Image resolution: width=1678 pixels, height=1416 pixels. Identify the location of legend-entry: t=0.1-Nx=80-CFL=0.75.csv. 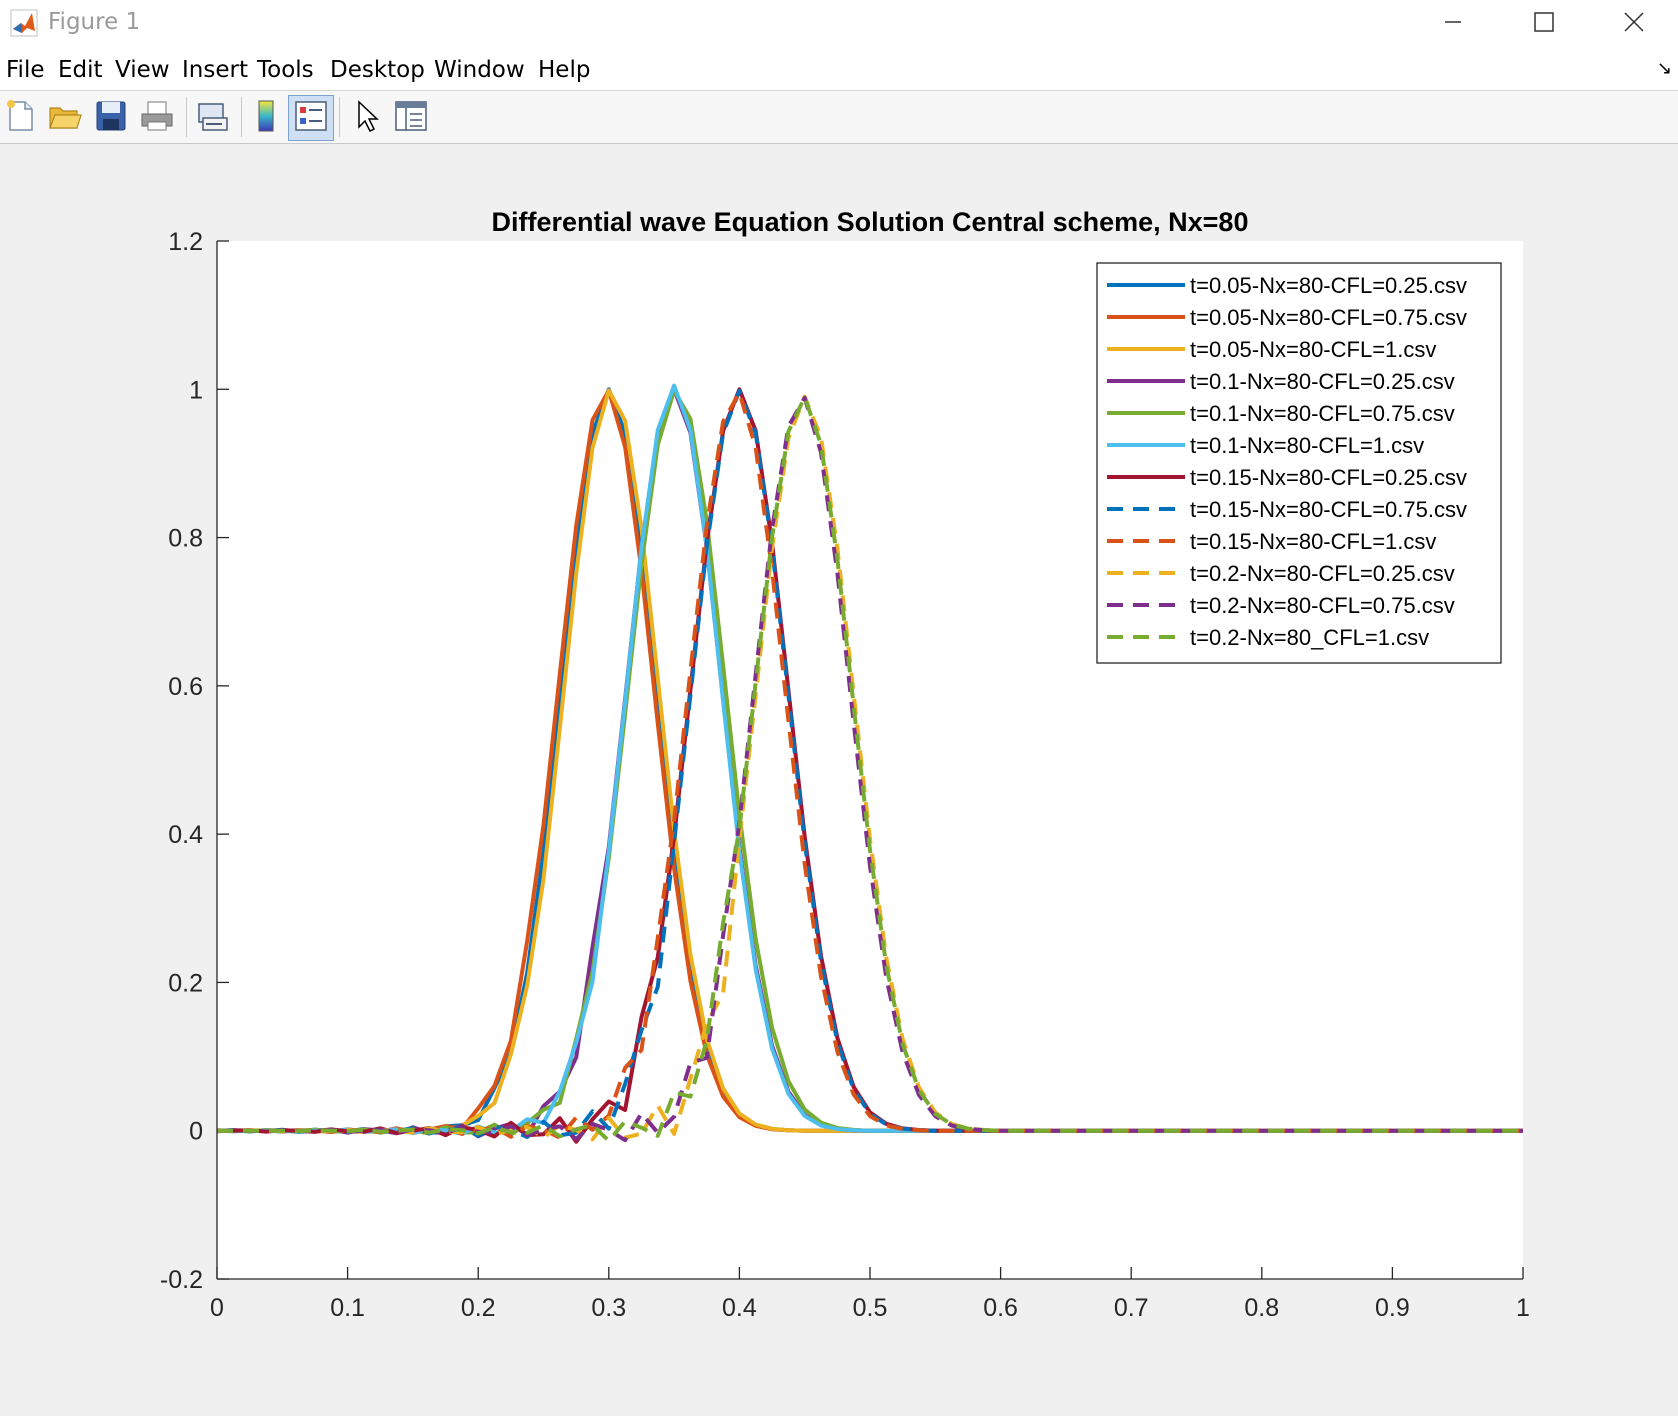
(1322, 413).